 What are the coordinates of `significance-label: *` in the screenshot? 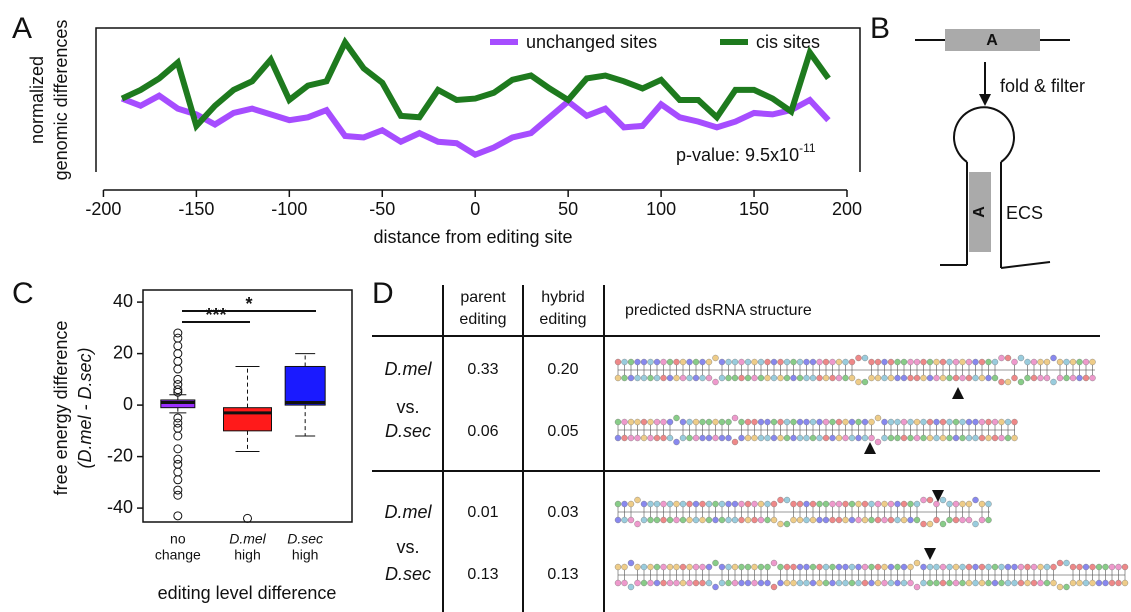 It's located at (248, 304).